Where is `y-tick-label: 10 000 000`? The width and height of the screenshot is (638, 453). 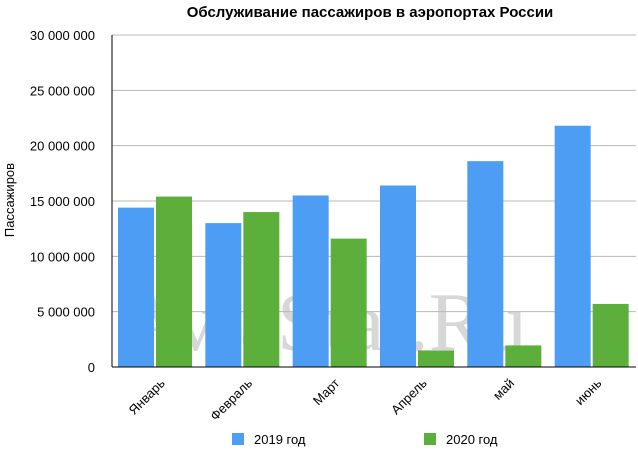
y-tick-label: 10 000 000 is located at coordinates (62, 256).